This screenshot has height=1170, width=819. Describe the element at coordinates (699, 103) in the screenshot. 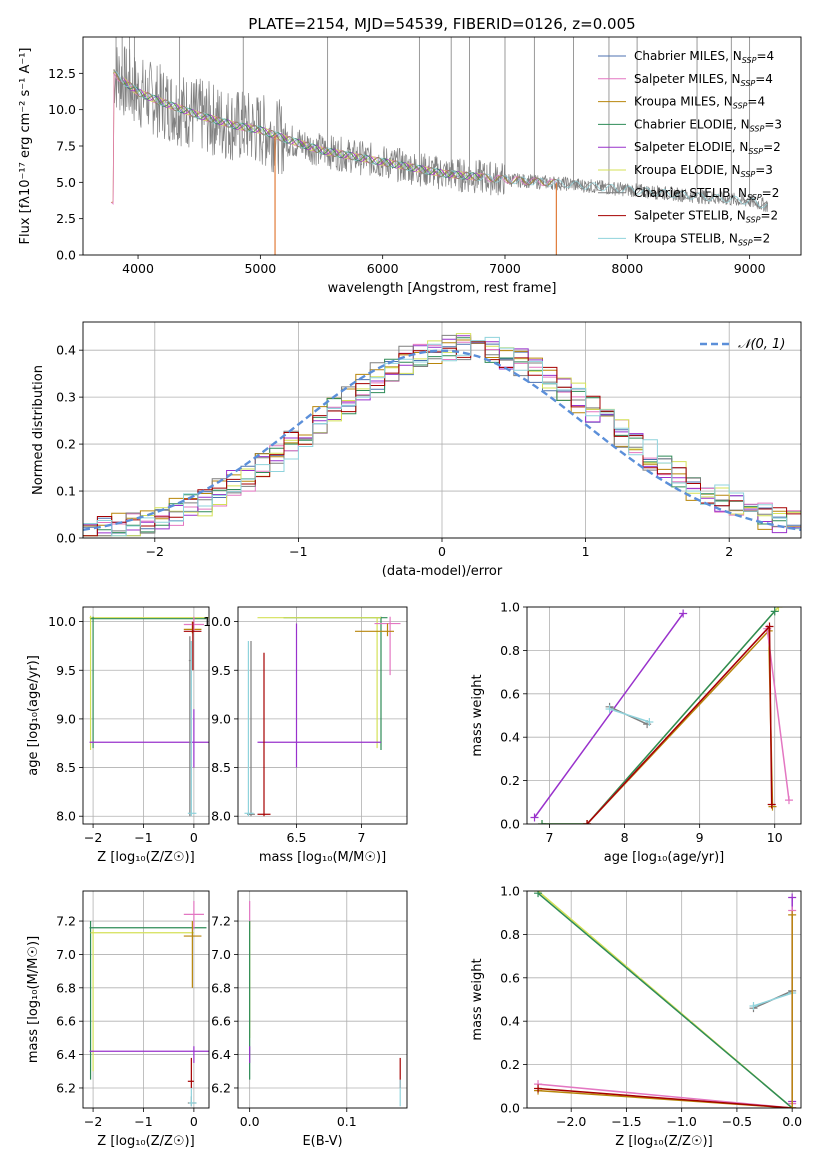

I see `legend-label: Kroupa MILES, NSSP=4` at that location.